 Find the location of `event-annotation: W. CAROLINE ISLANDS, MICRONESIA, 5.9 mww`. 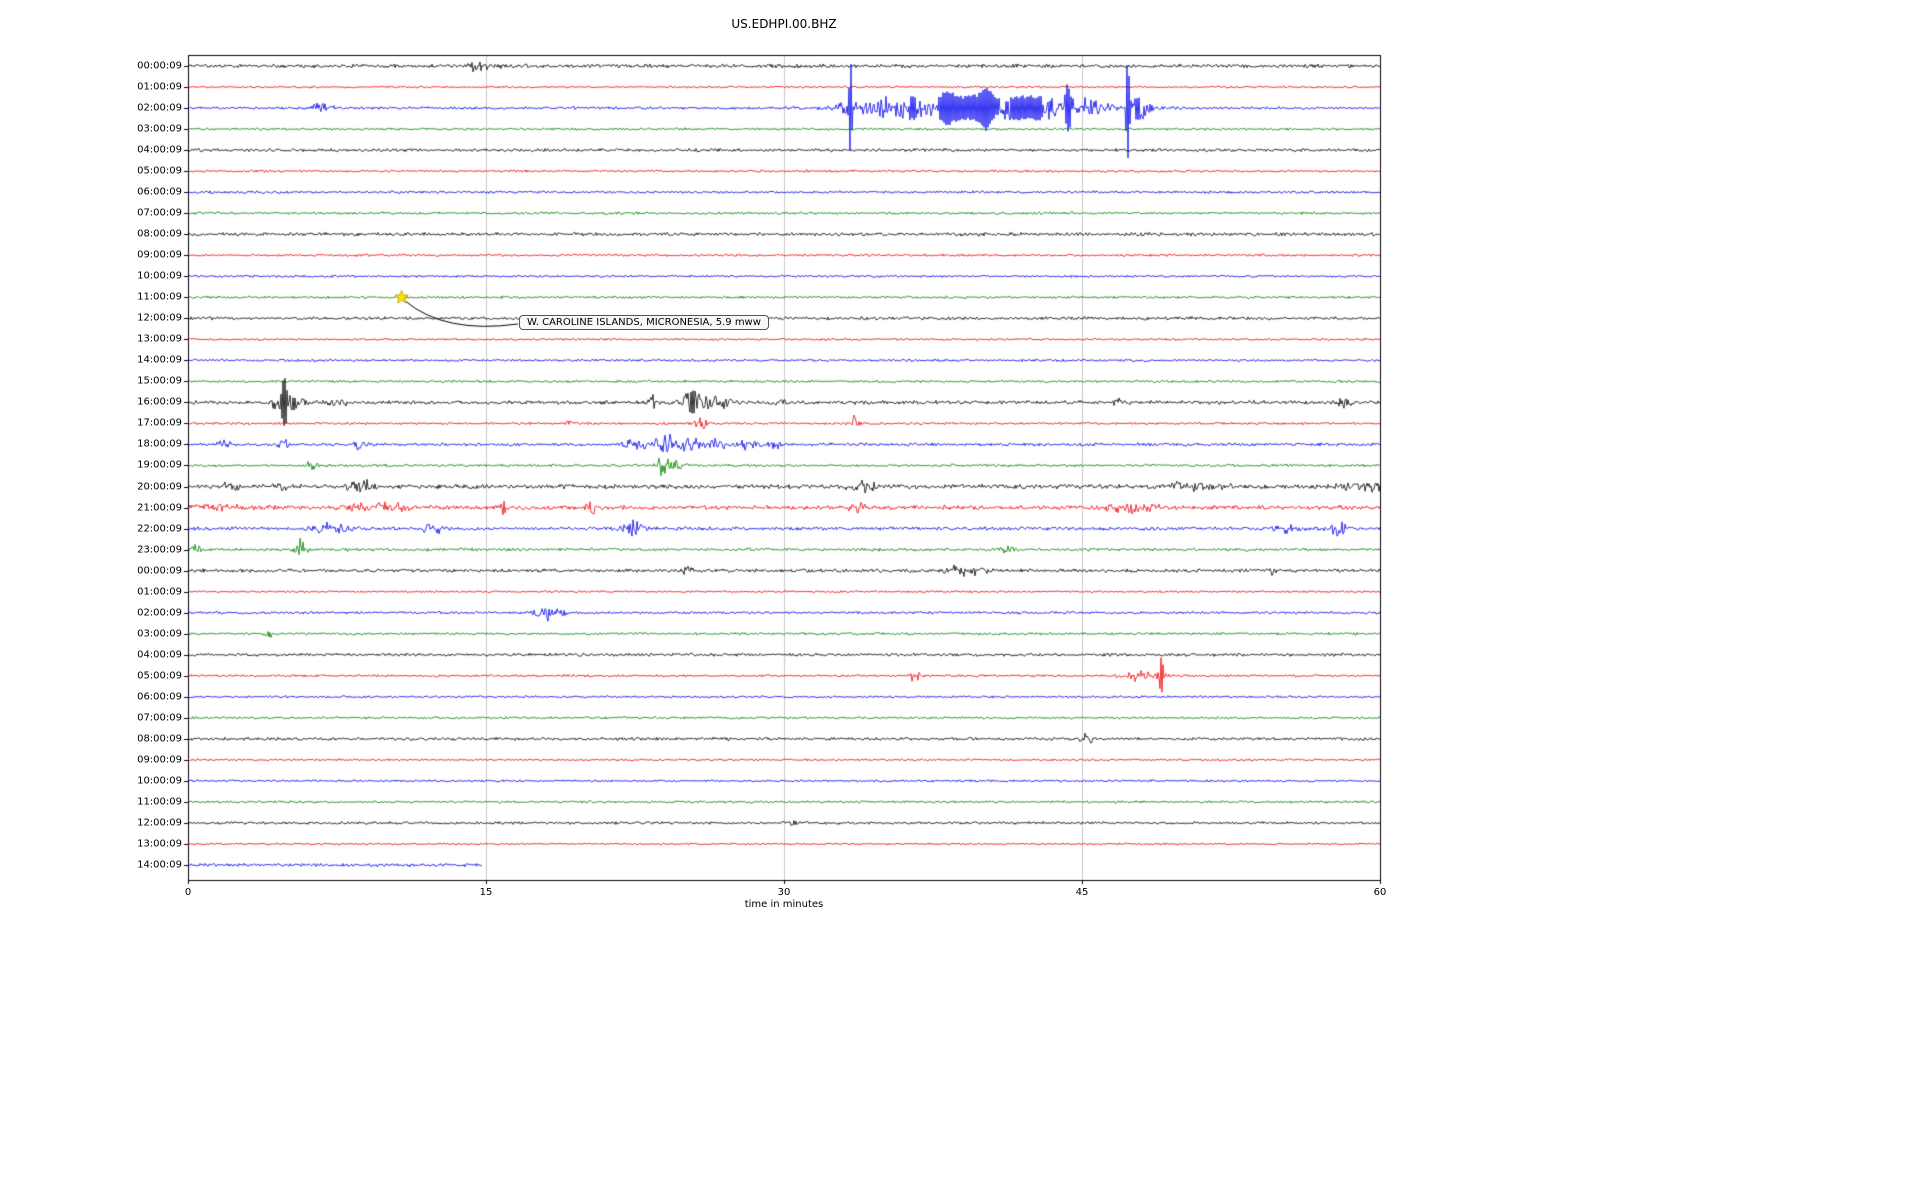

event-annotation: W. CAROLINE ISLANDS, MICRONESIA, 5.9 mww is located at coordinates (644, 322).